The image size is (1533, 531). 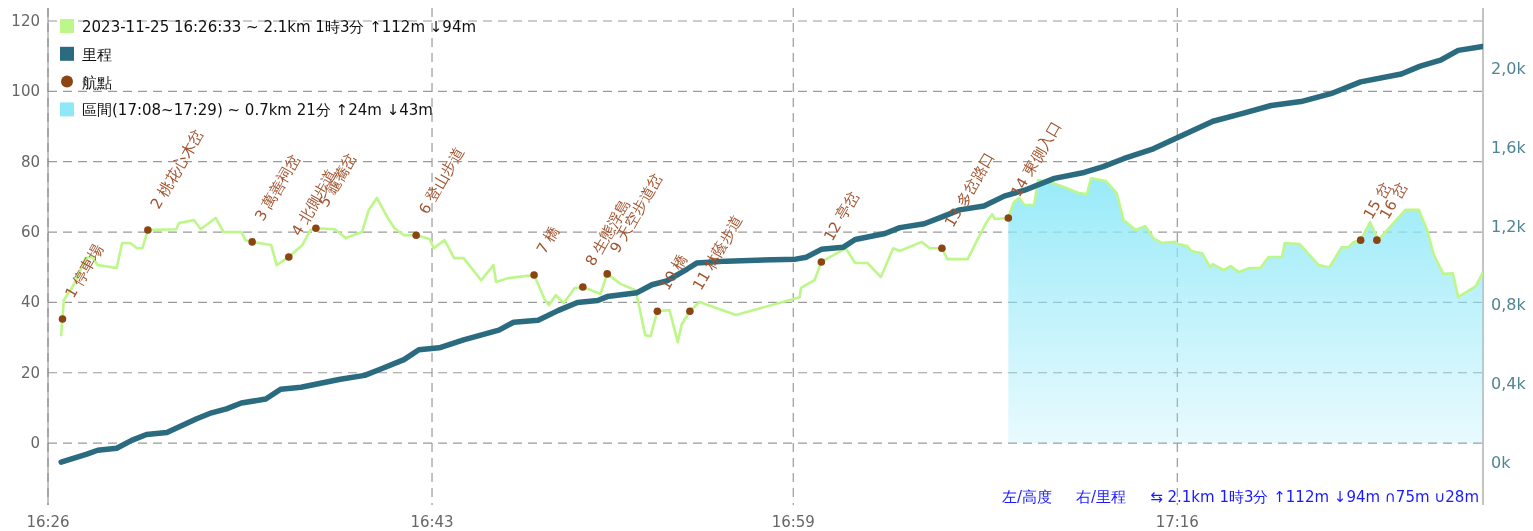 I want to click on y-tick-label: 20, so click(x=30, y=372).